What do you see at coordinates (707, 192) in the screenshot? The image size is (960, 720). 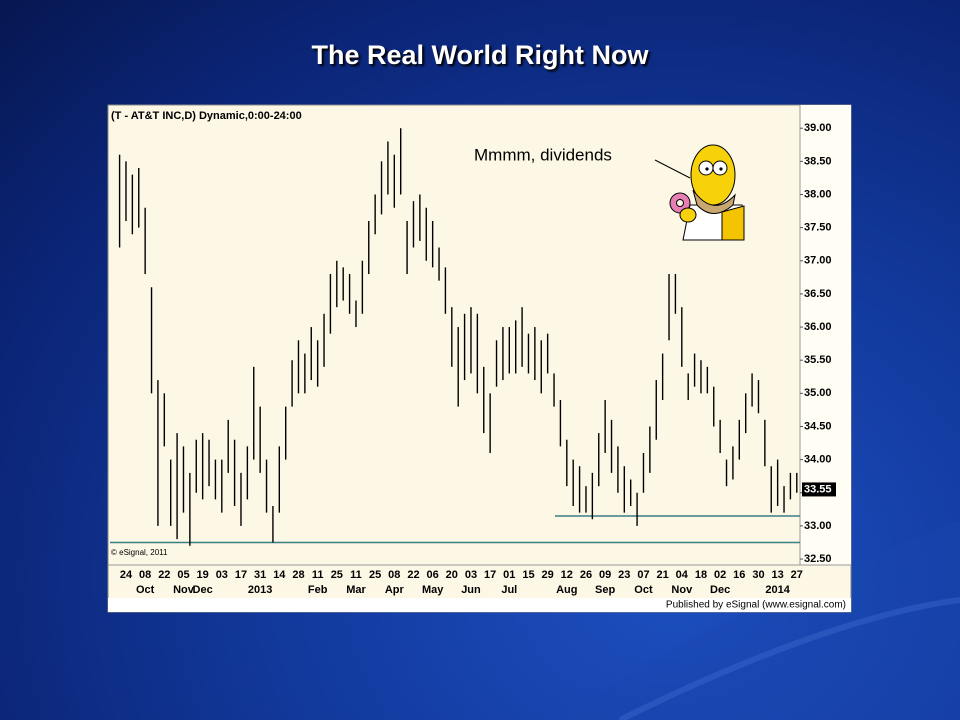 I see `homer` at bounding box center [707, 192].